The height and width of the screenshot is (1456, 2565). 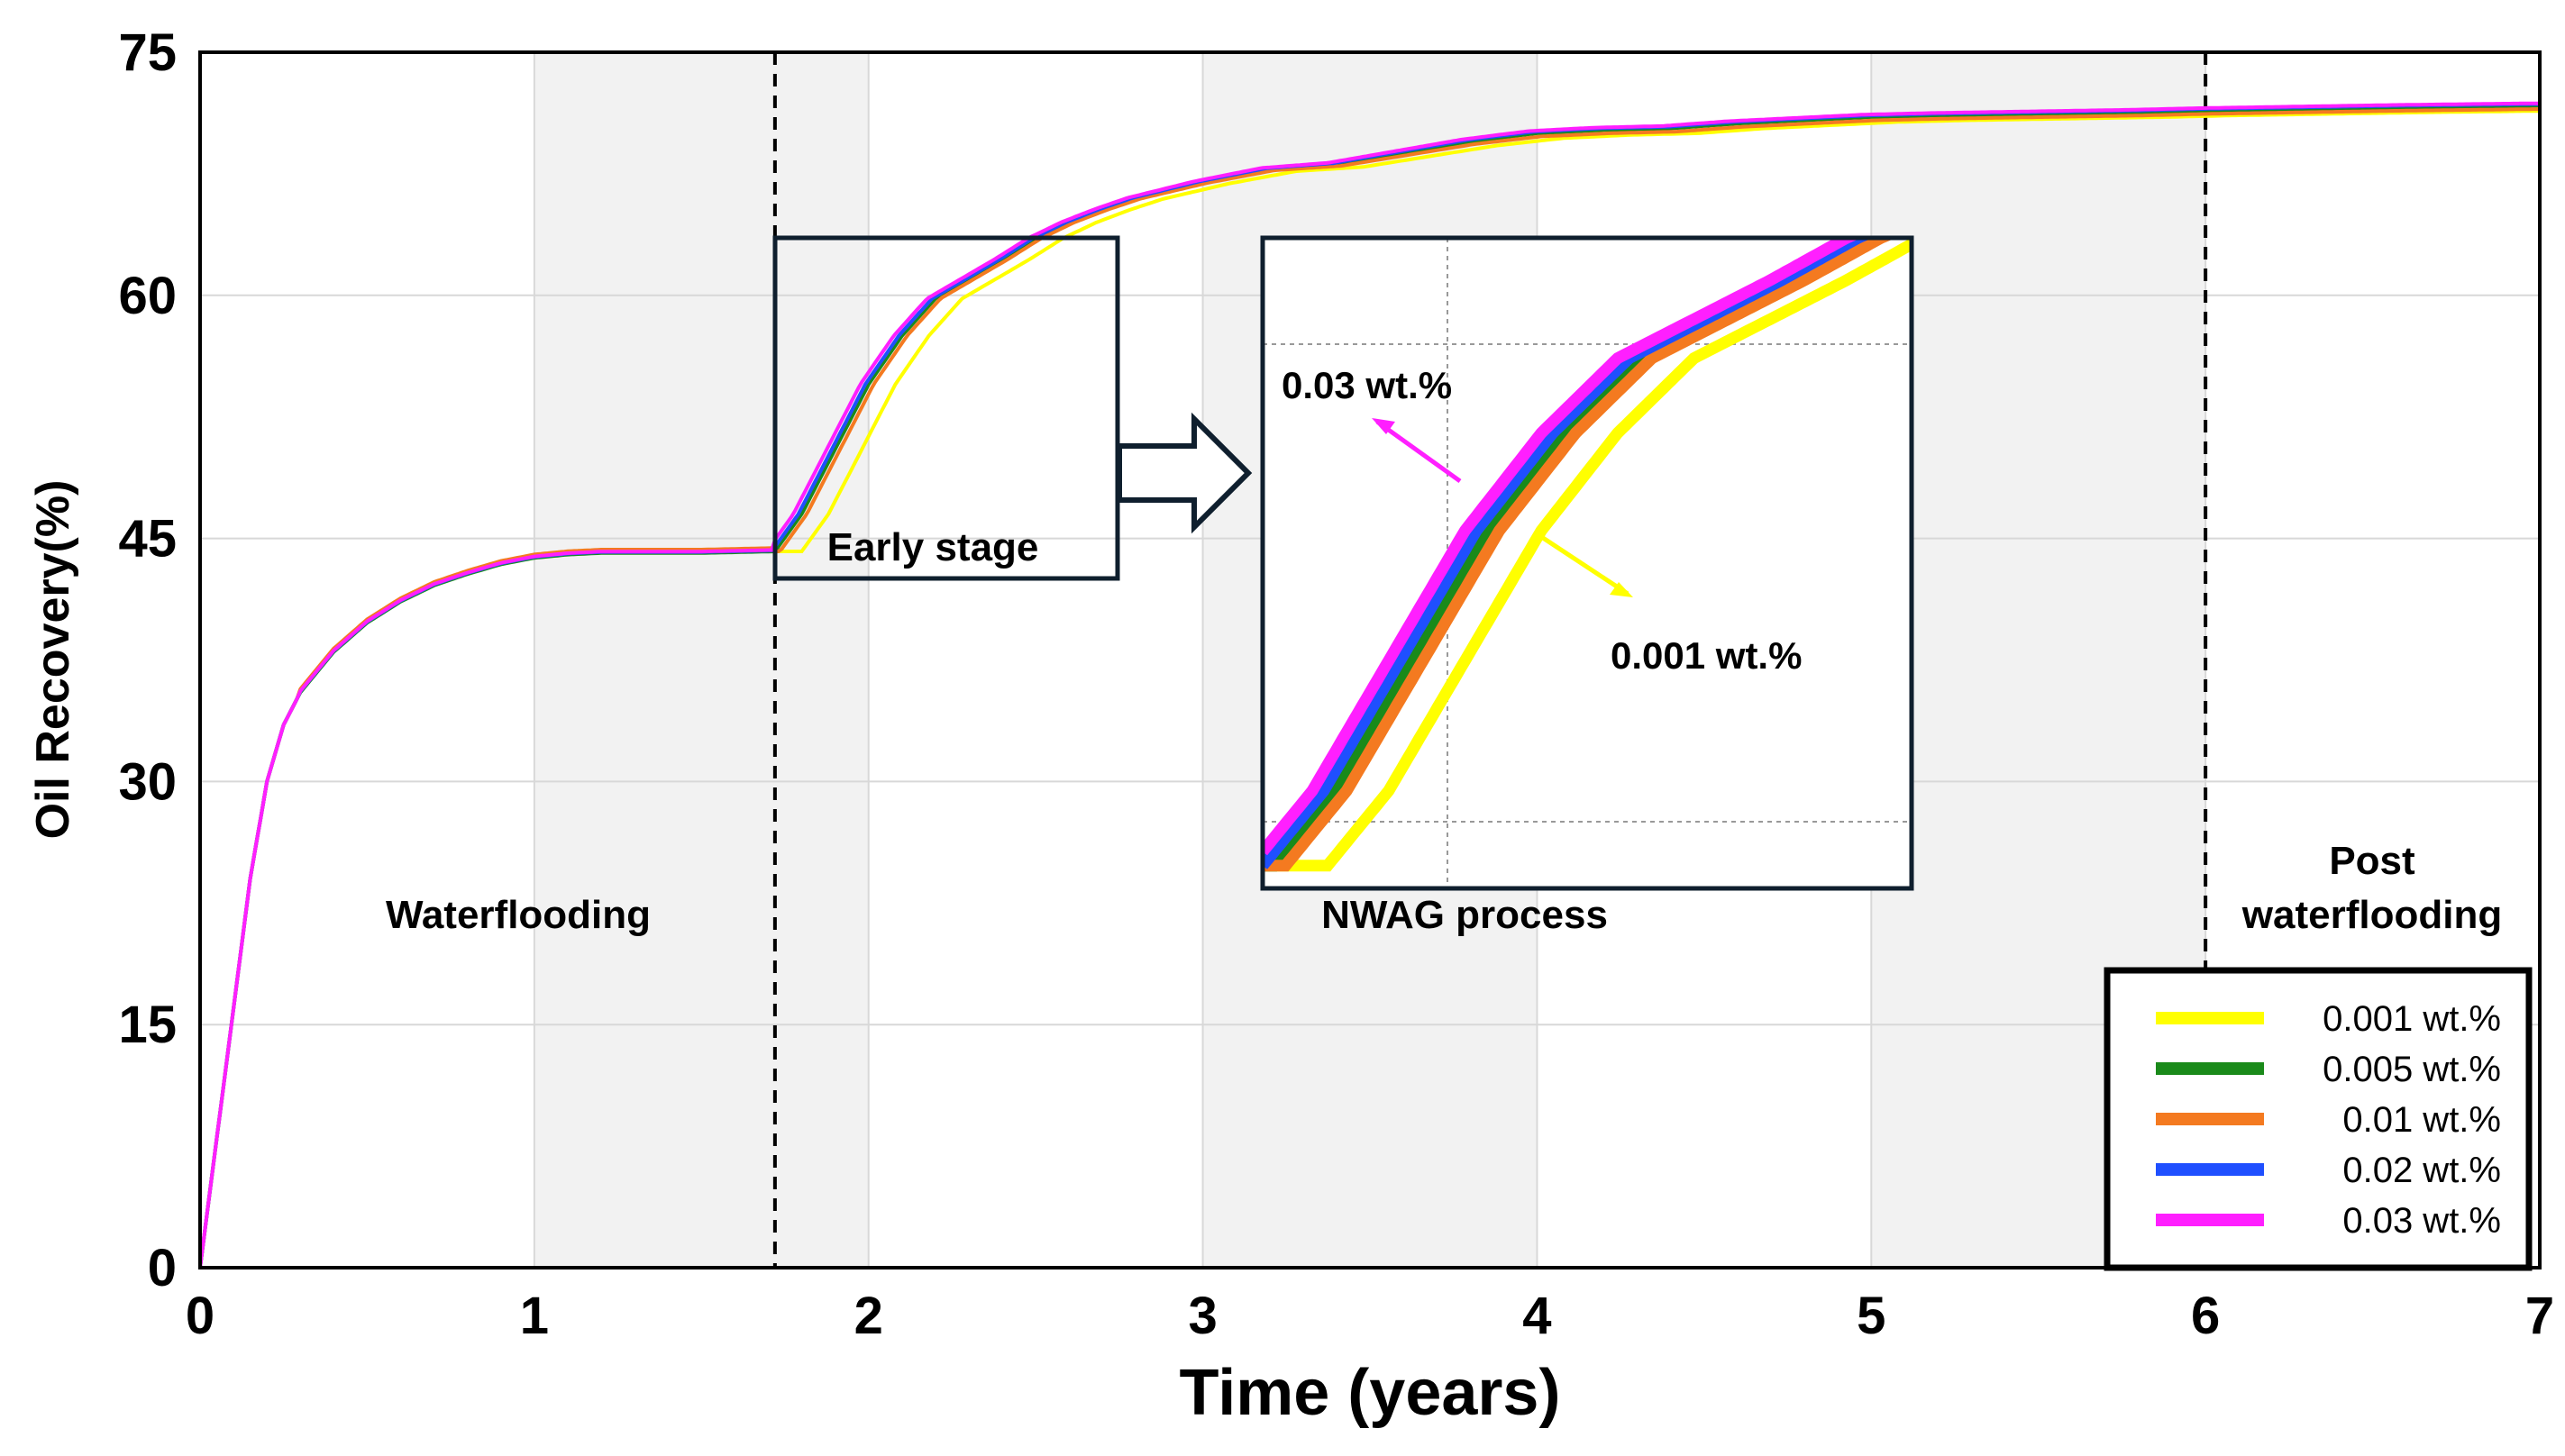 What do you see at coordinates (1370, 1316) in the screenshot?
I see `x-tick-labels: 0 1 2 3 4 5 6 7` at bounding box center [1370, 1316].